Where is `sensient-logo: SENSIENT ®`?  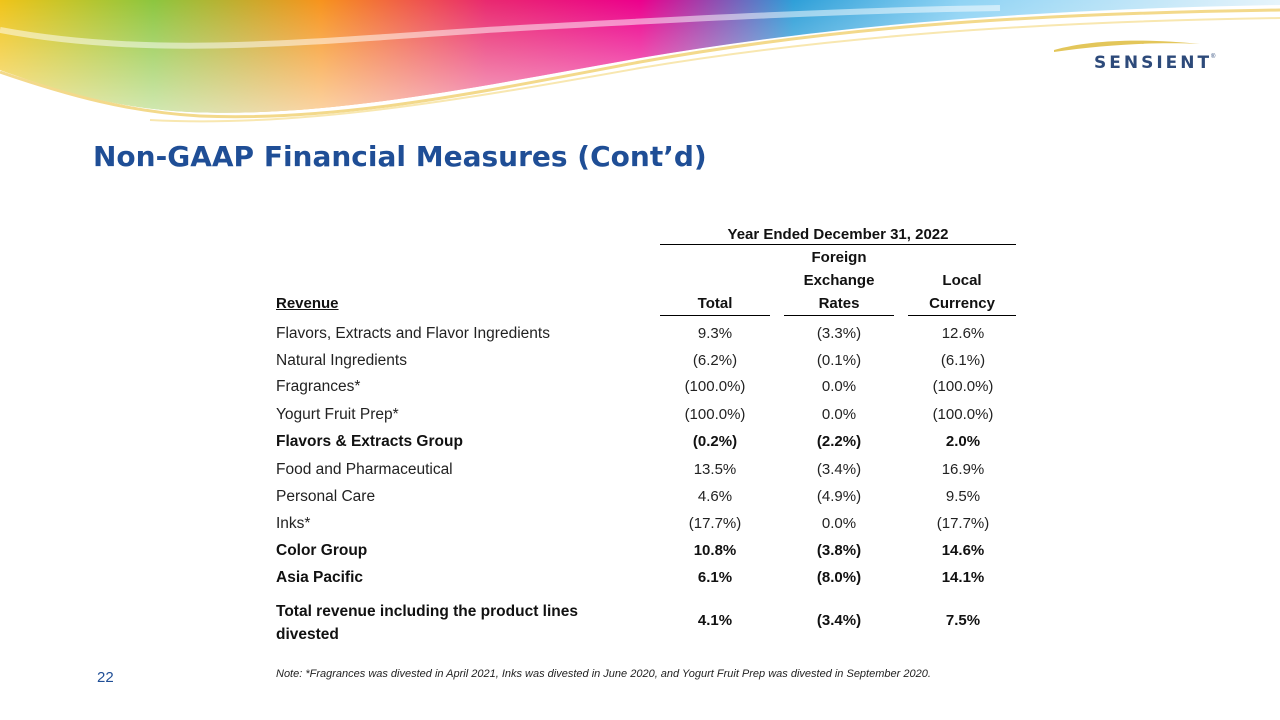
sensient-logo: SENSIENT ® is located at coordinates (1135, 58).